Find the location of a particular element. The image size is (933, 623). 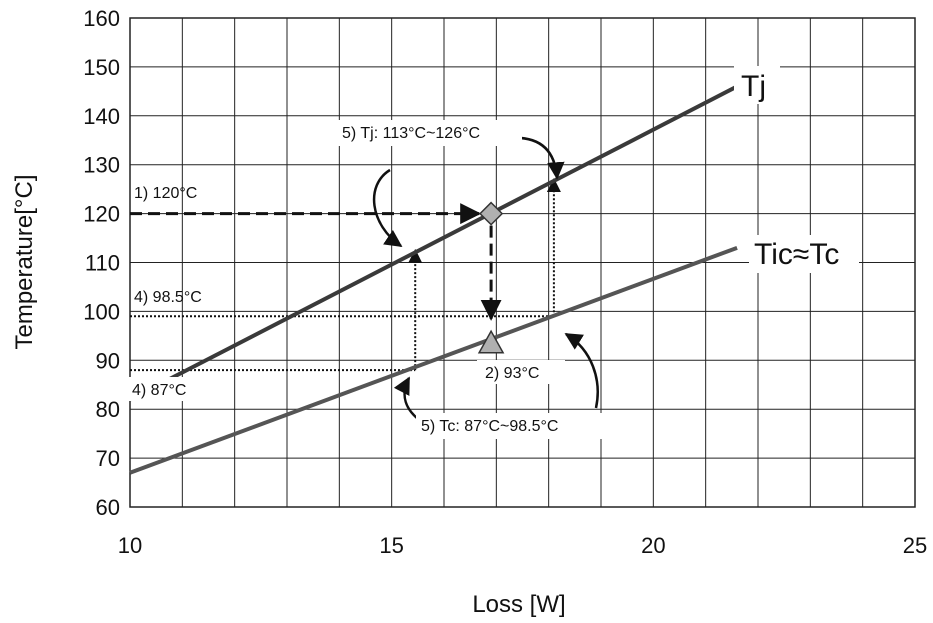

y-tick-label: 100 is located at coordinates (101, 311).